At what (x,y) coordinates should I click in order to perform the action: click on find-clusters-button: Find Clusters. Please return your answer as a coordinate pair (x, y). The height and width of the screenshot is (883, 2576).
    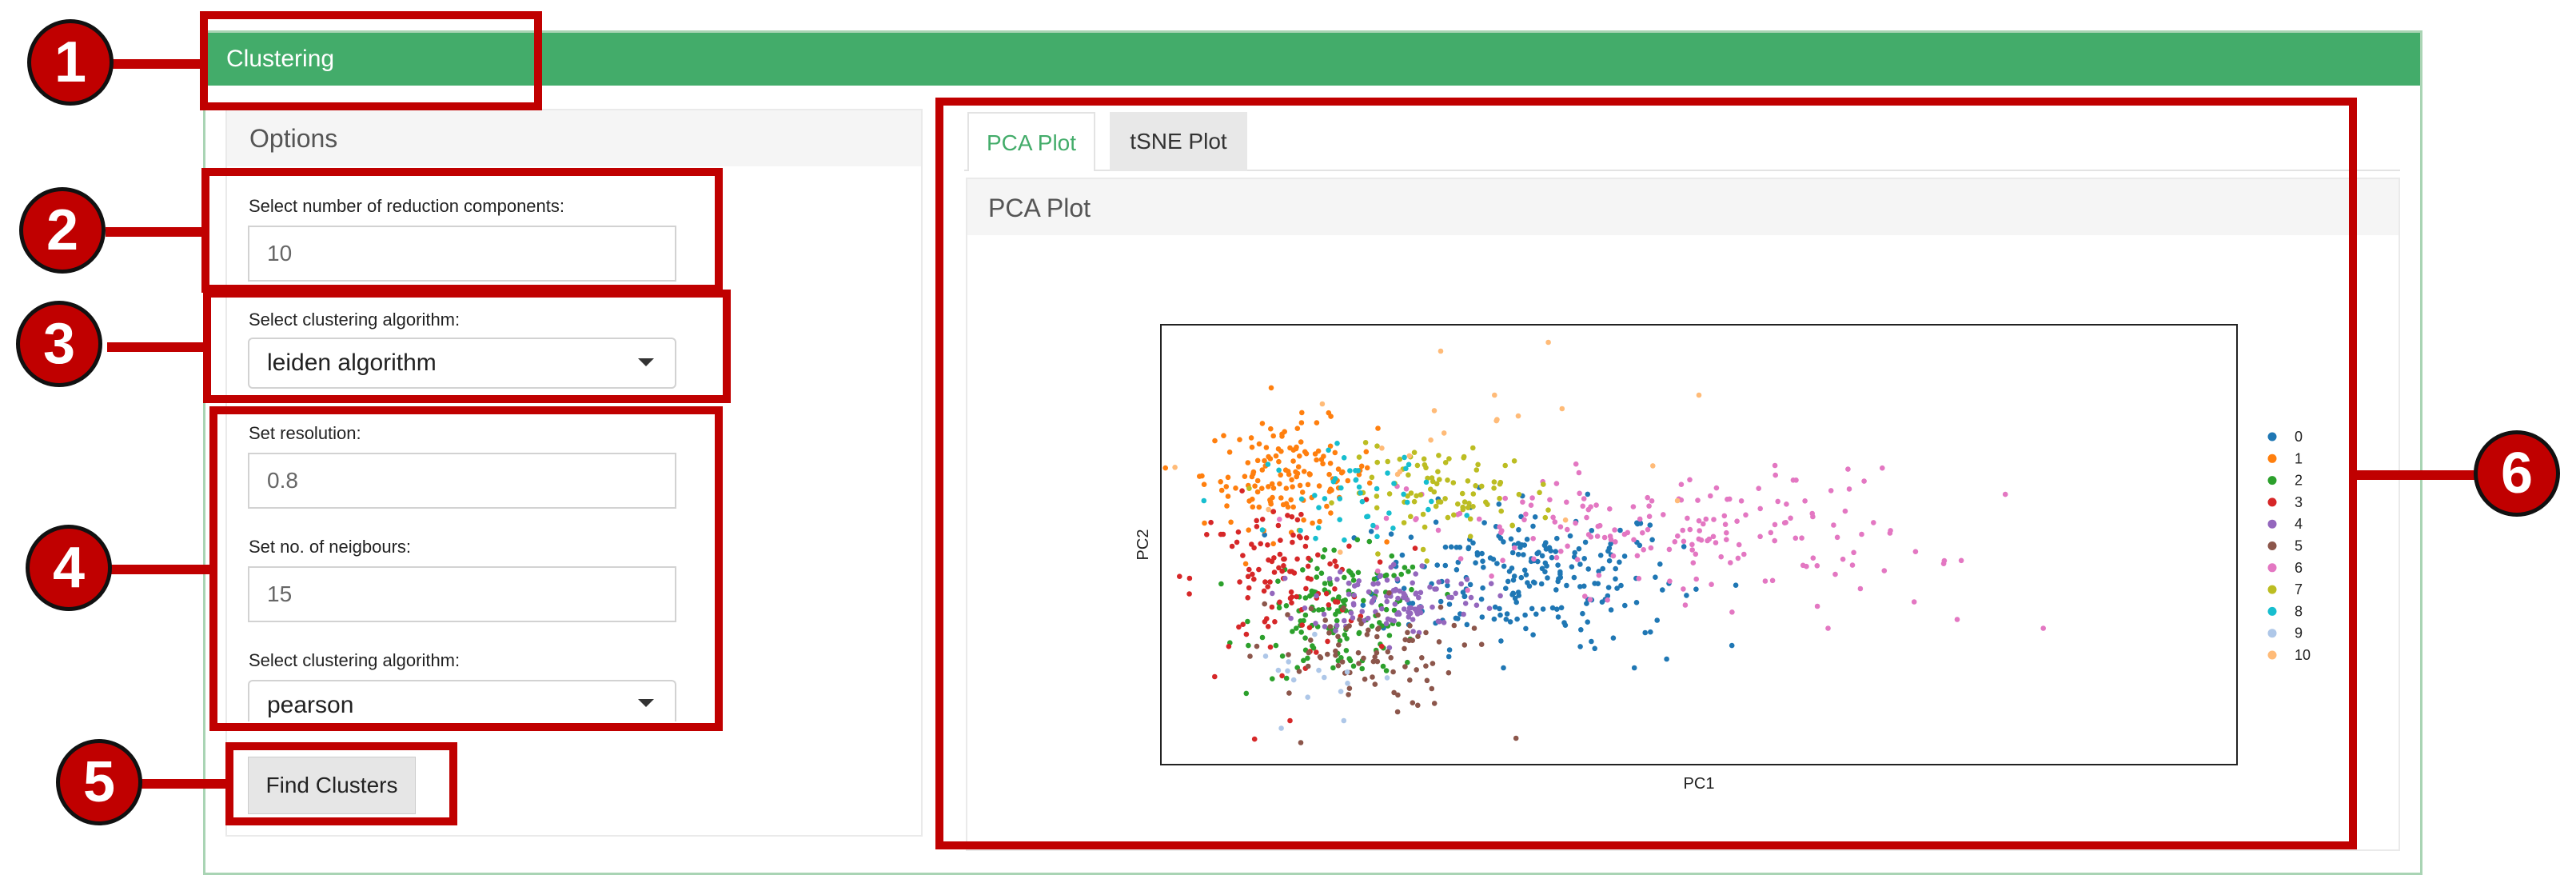
    Looking at the image, I should click on (332, 785).